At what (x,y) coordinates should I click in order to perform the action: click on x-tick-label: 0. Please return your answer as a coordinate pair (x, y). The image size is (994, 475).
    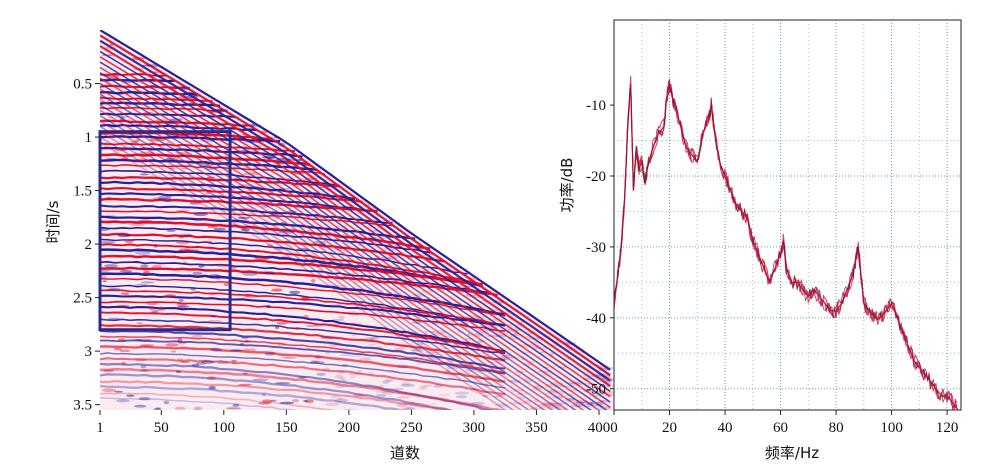
    Looking at the image, I should click on (614, 428).